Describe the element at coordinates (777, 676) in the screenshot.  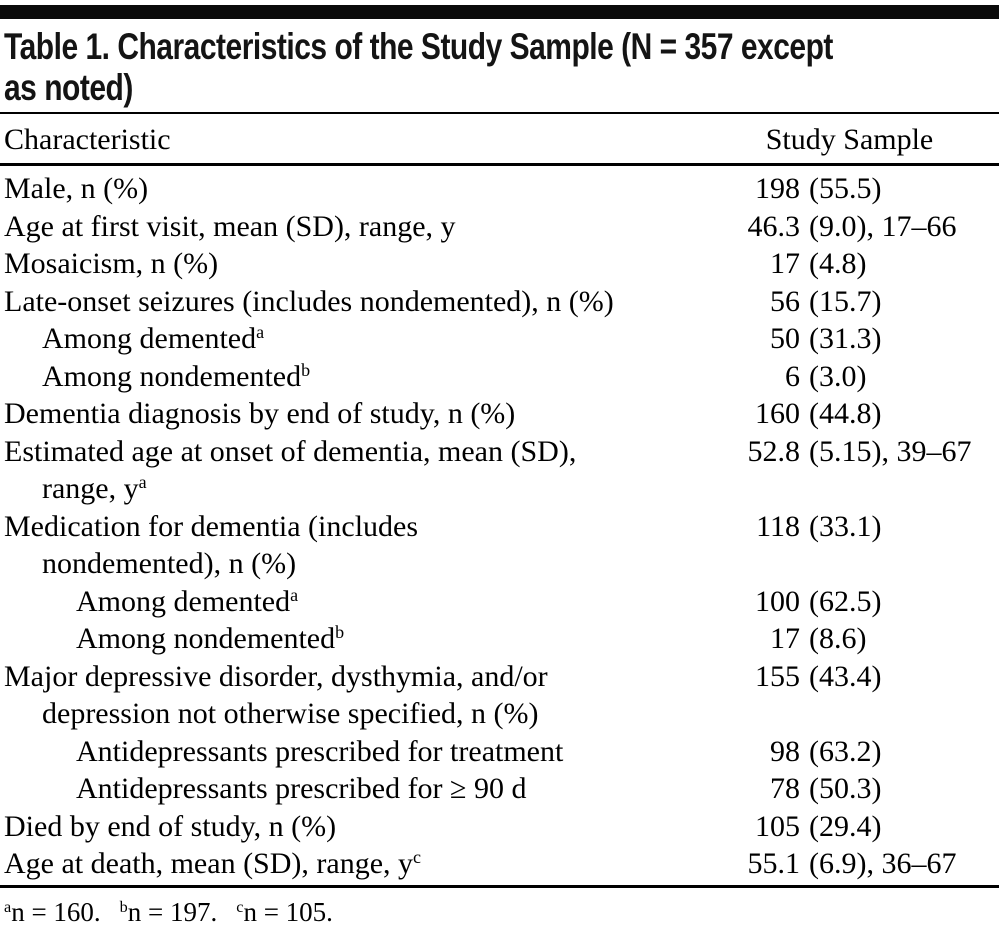
I see `value-number: 155` at that location.